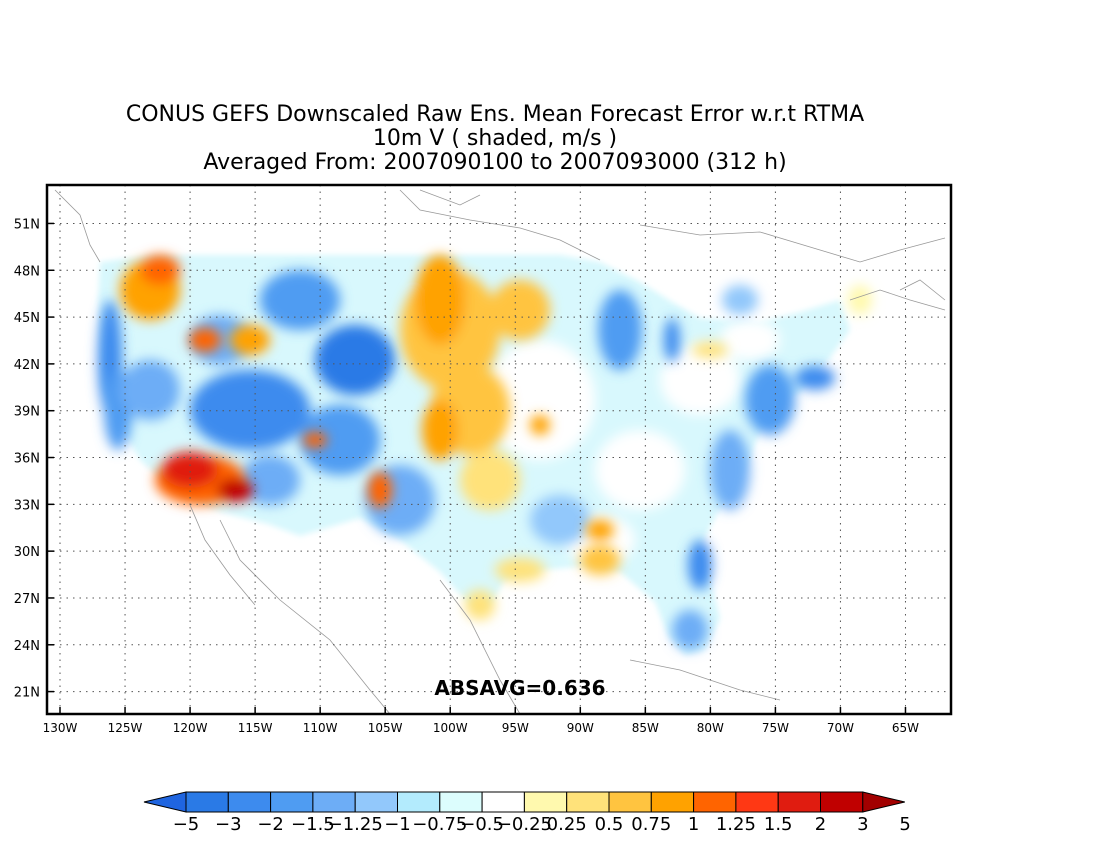 This screenshot has height=850, width=1100. I want to click on color-bar-label: 2, so click(820, 824).